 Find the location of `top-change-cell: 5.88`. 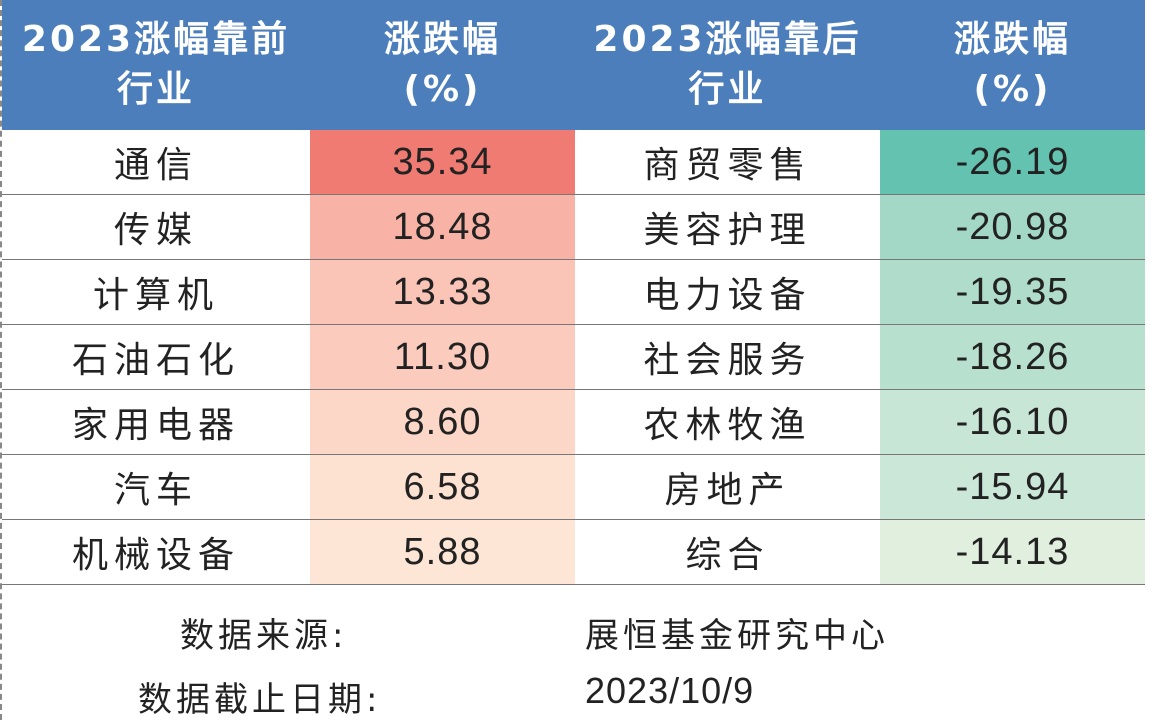

top-change-cell: 5.88 is located at coordinates (442, 552).